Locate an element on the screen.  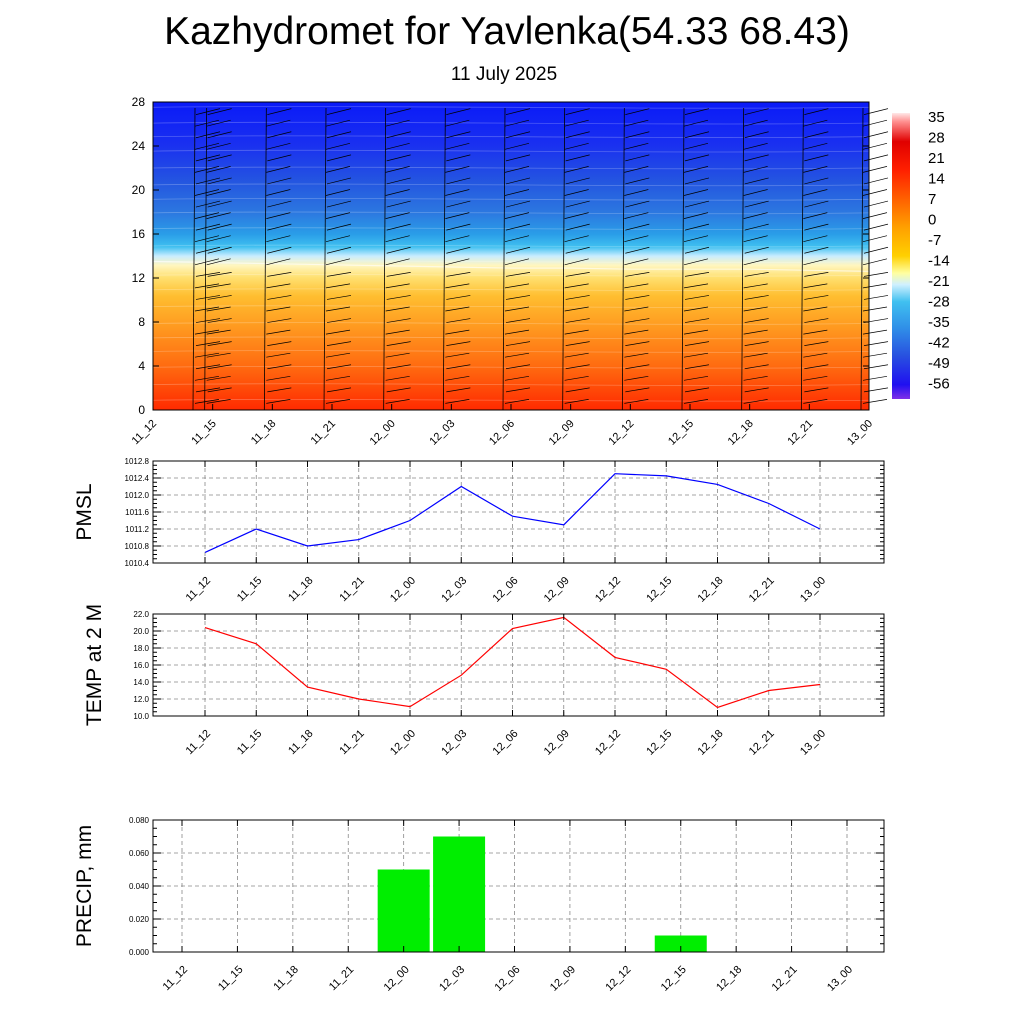
colorbar-label: 28 is located at coordinates (936, 138).